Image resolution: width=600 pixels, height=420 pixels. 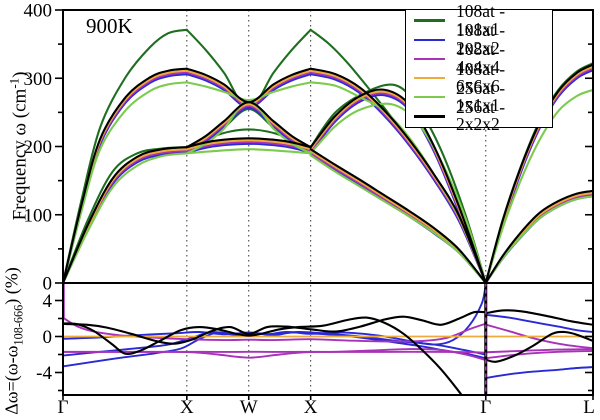 I want to click on diff-108at-4x4x4-branch1, so click(x=275, y=330).